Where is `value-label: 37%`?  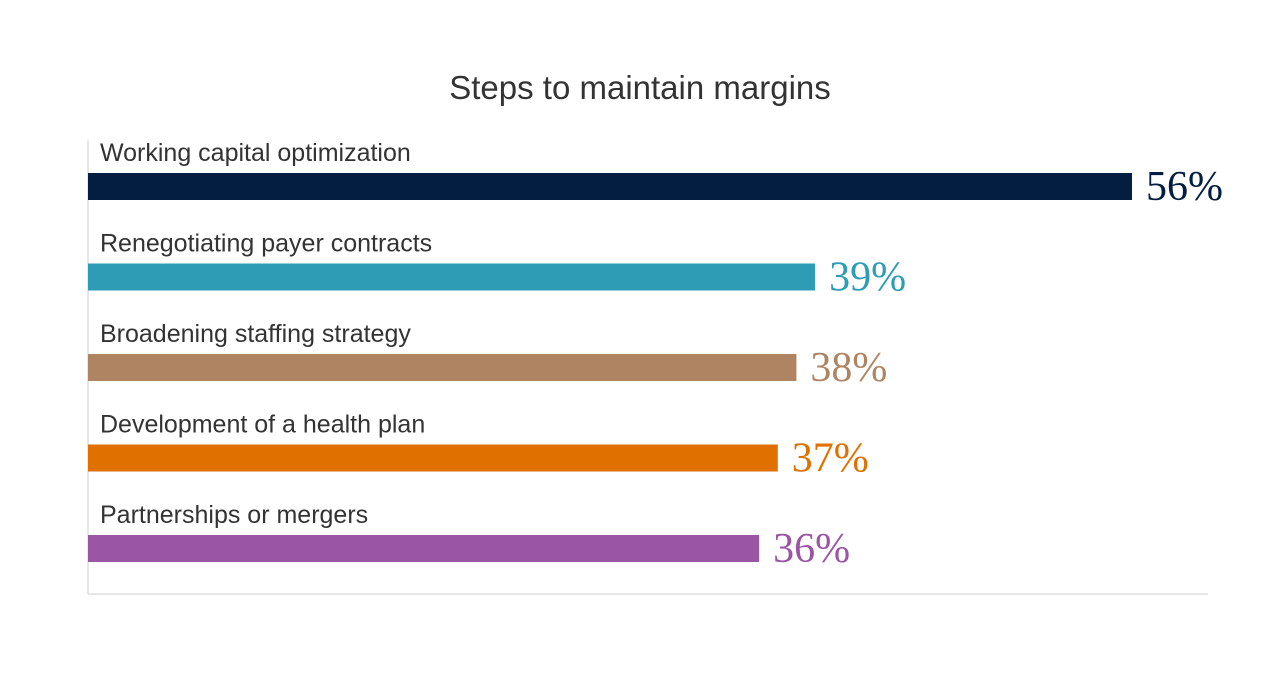
value-label: 37% is located at coordinates (830, 459).